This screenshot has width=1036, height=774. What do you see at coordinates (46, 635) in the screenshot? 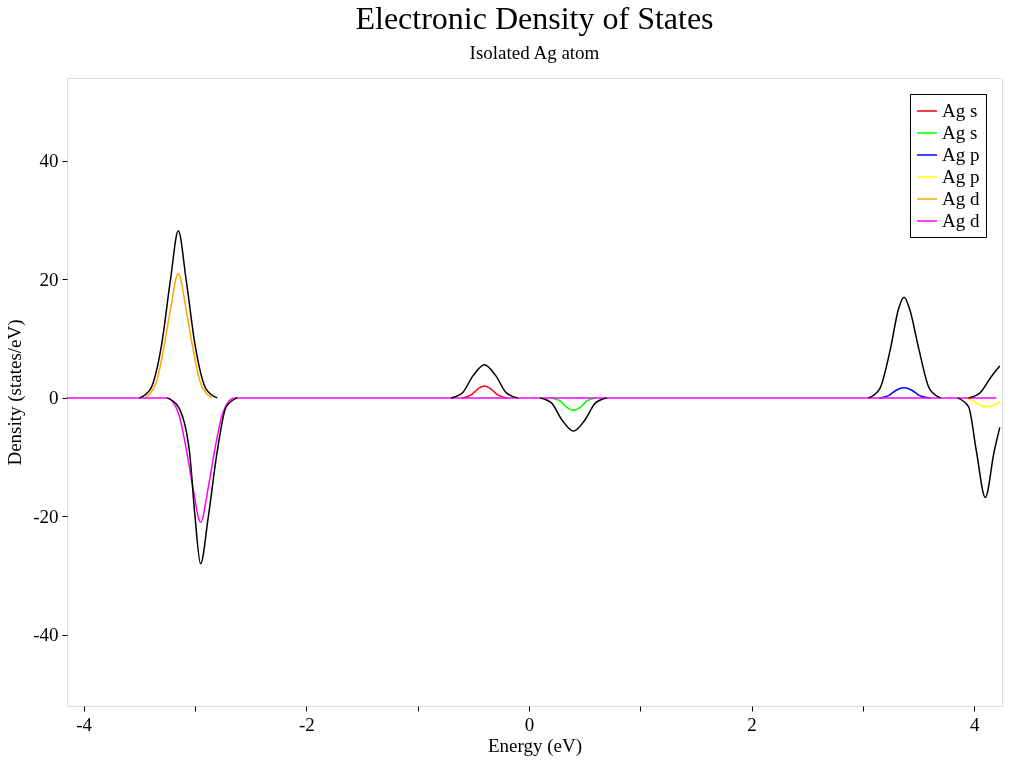
I see `y-tick-label: -40` at bounding box center [46, 635].